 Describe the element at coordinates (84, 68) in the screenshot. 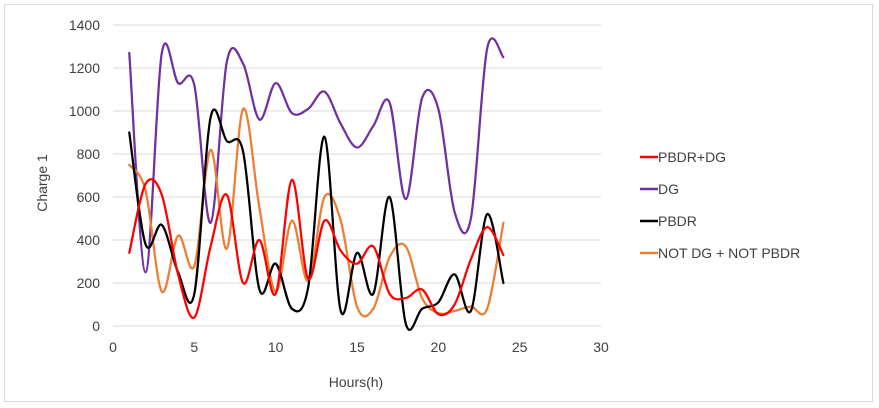

I see `y-tick-label: 1200` at that location.